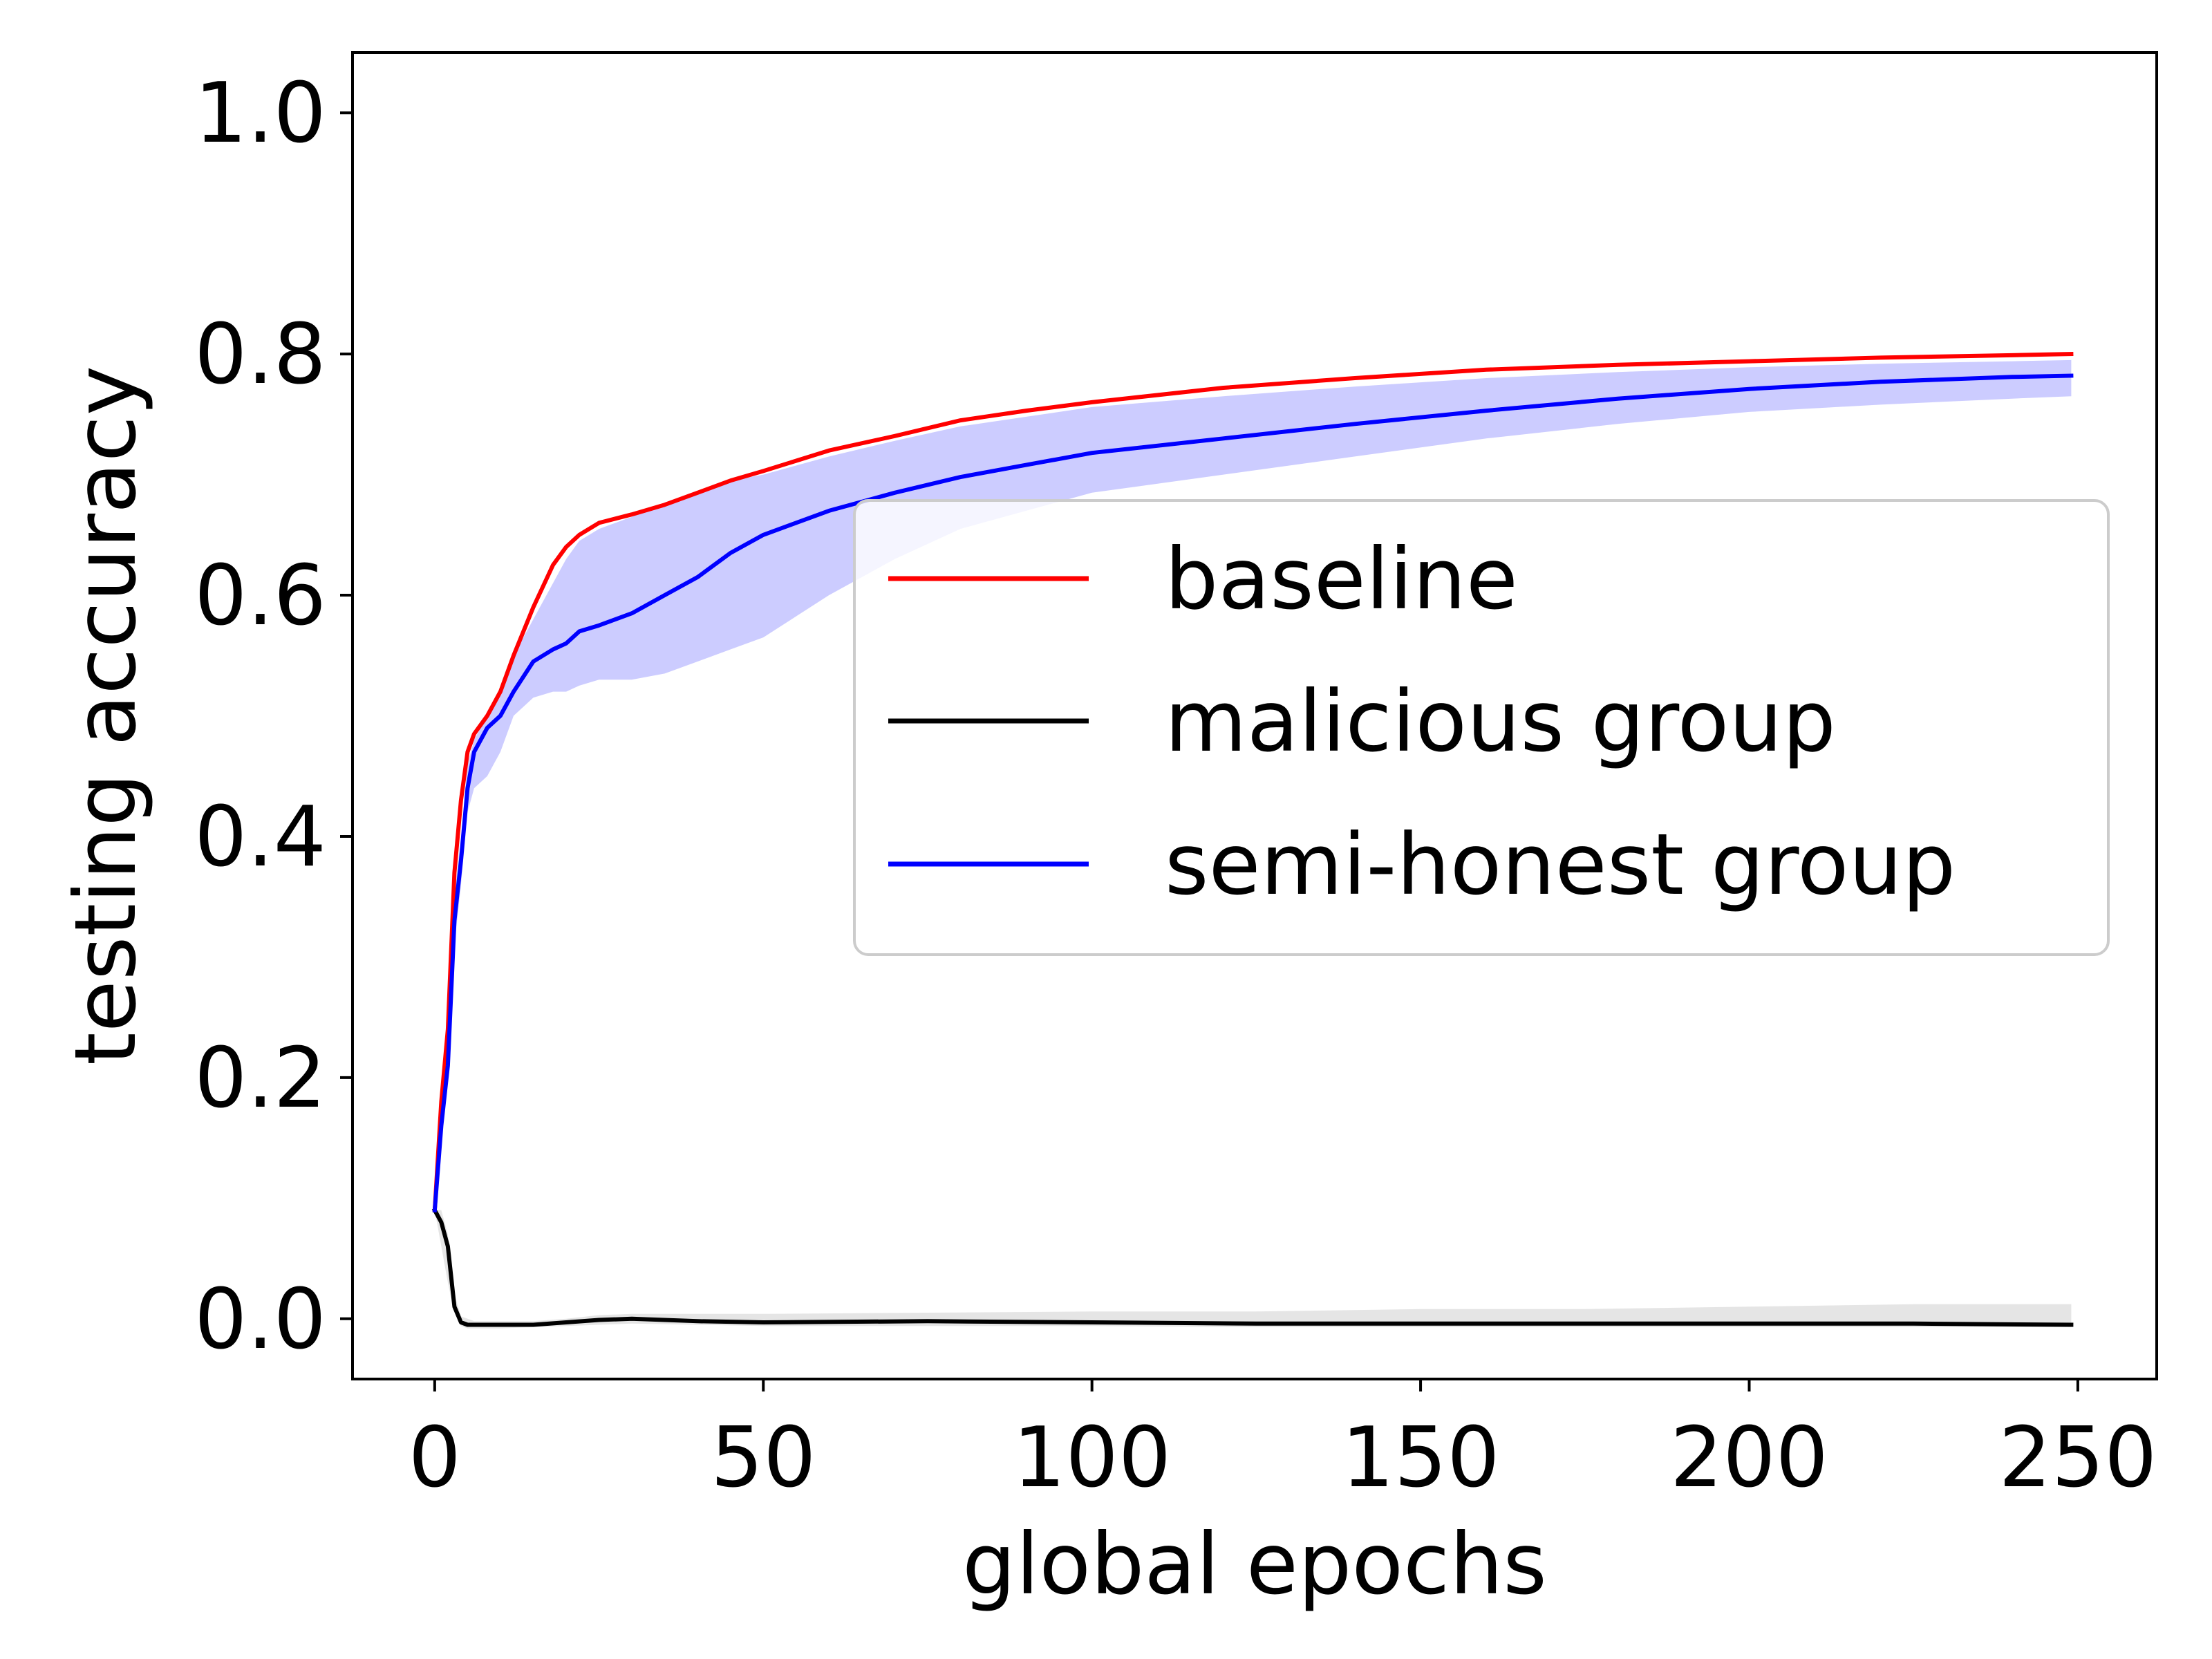 The height and width of the screenshot is (1659, 2212). I want to click on y-axis-label: testing accuracy, so click(106, 716).